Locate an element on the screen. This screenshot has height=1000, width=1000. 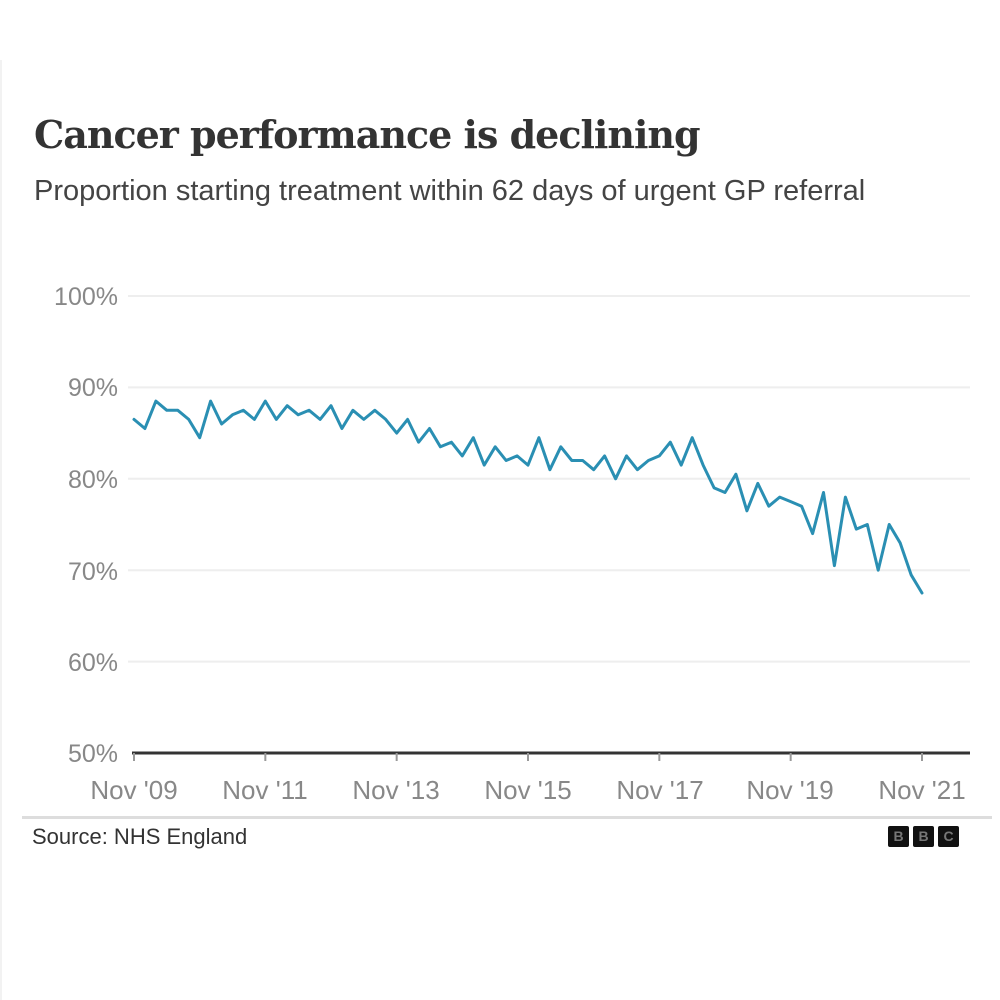
x-axis is located at coordinates (551, 756).